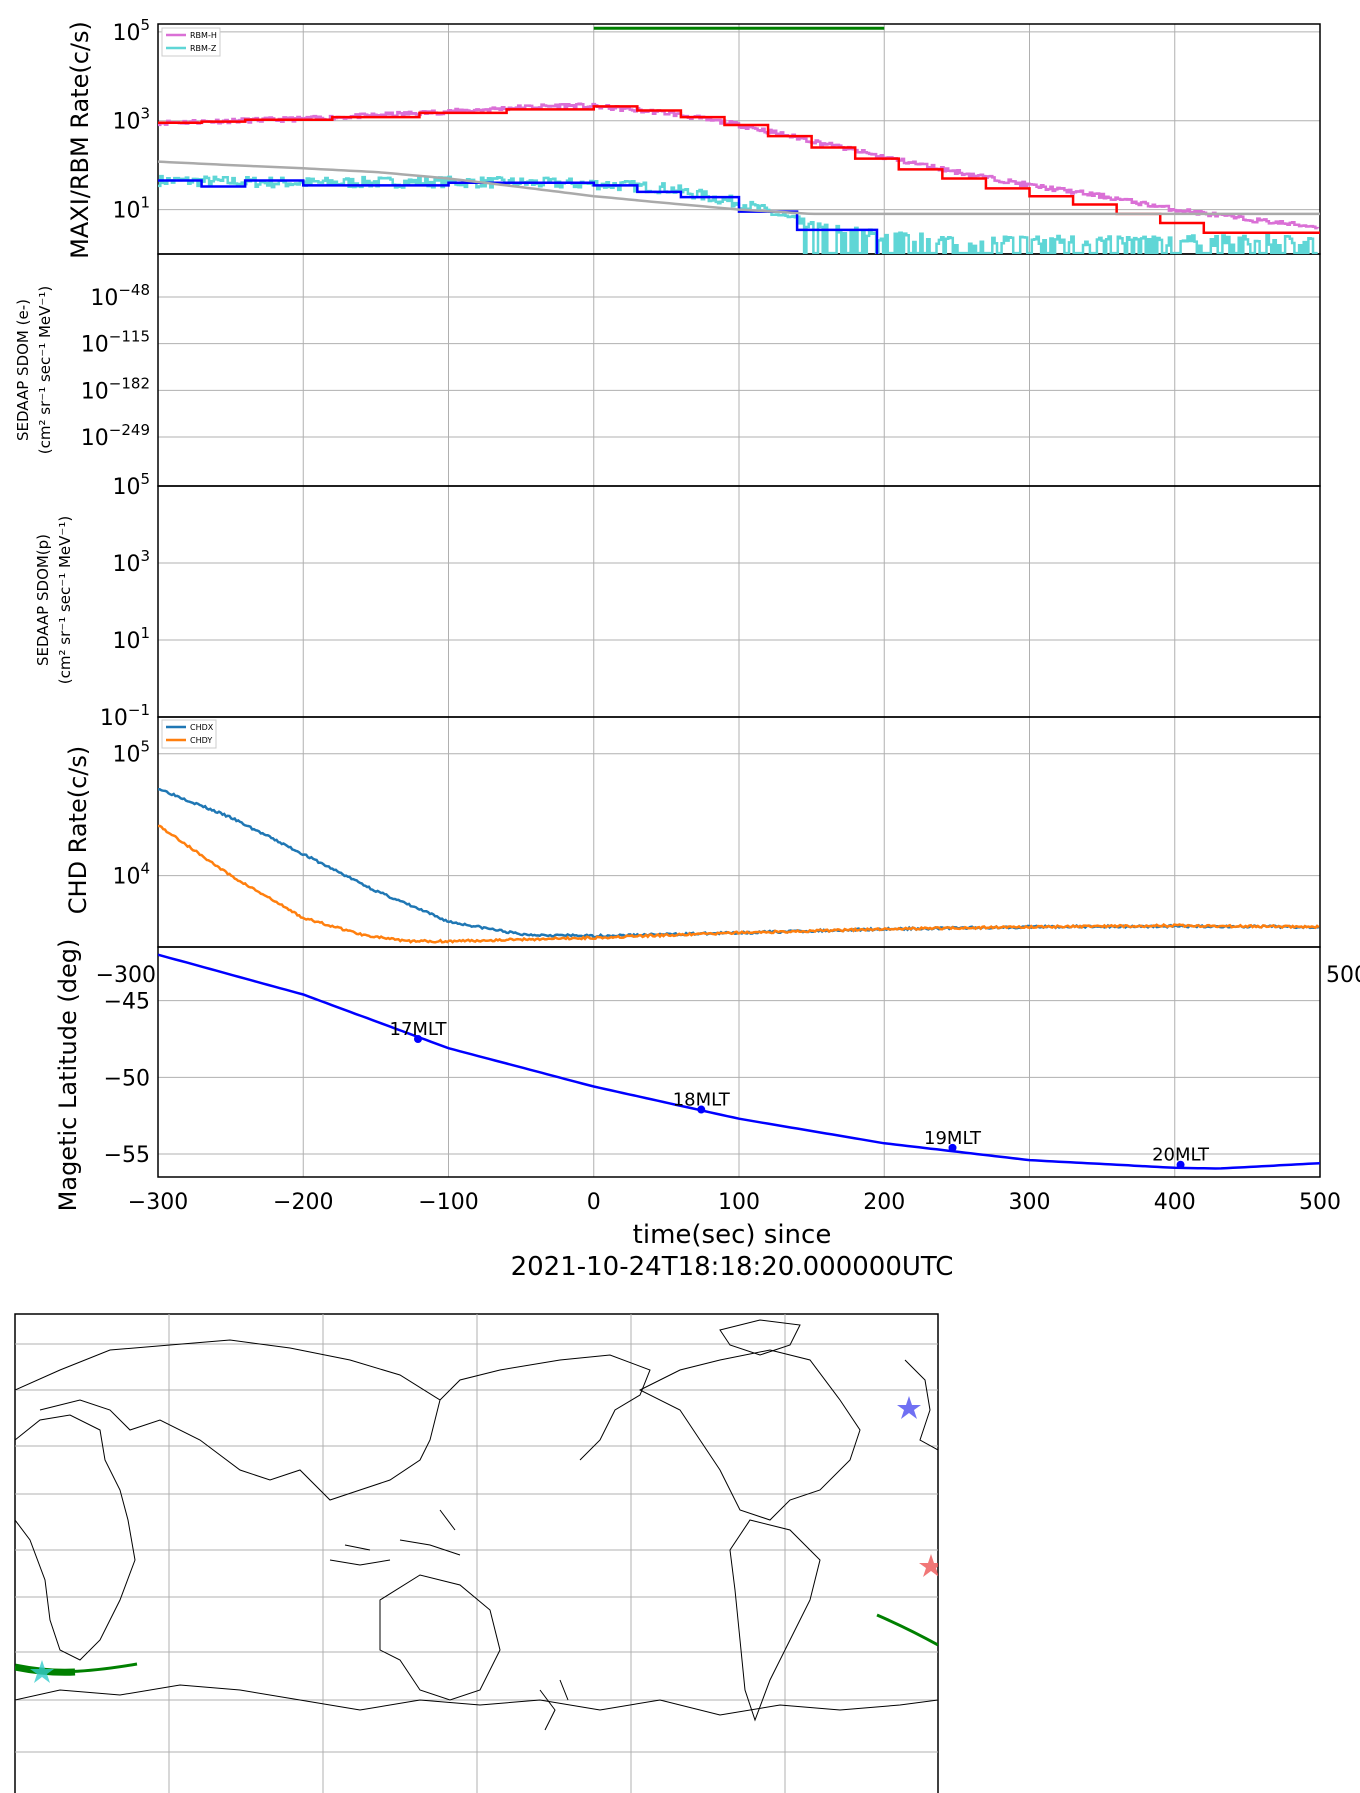 The width and height of the screenshot is (1360, 1793). I want to click on rbm-z-binned-line, so click(518, 216).